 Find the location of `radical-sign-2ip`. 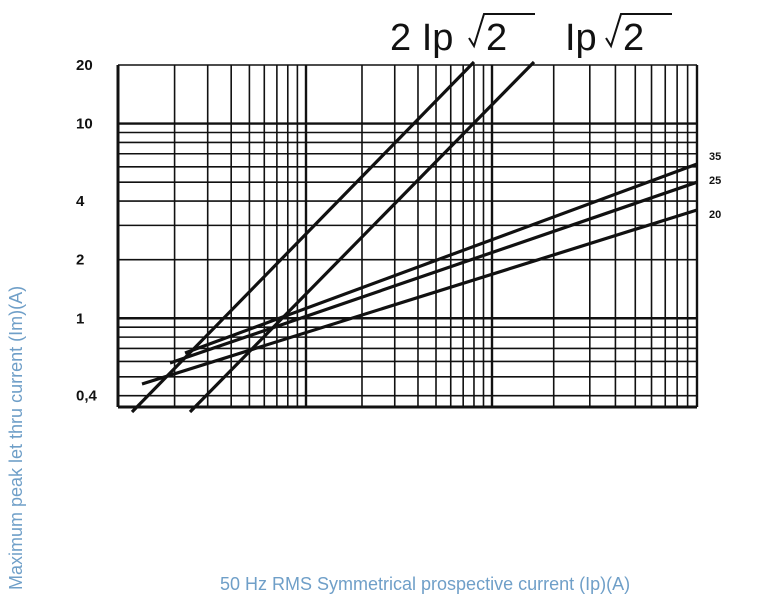

radical-sign-2ip is located at coordinates (501, 31).